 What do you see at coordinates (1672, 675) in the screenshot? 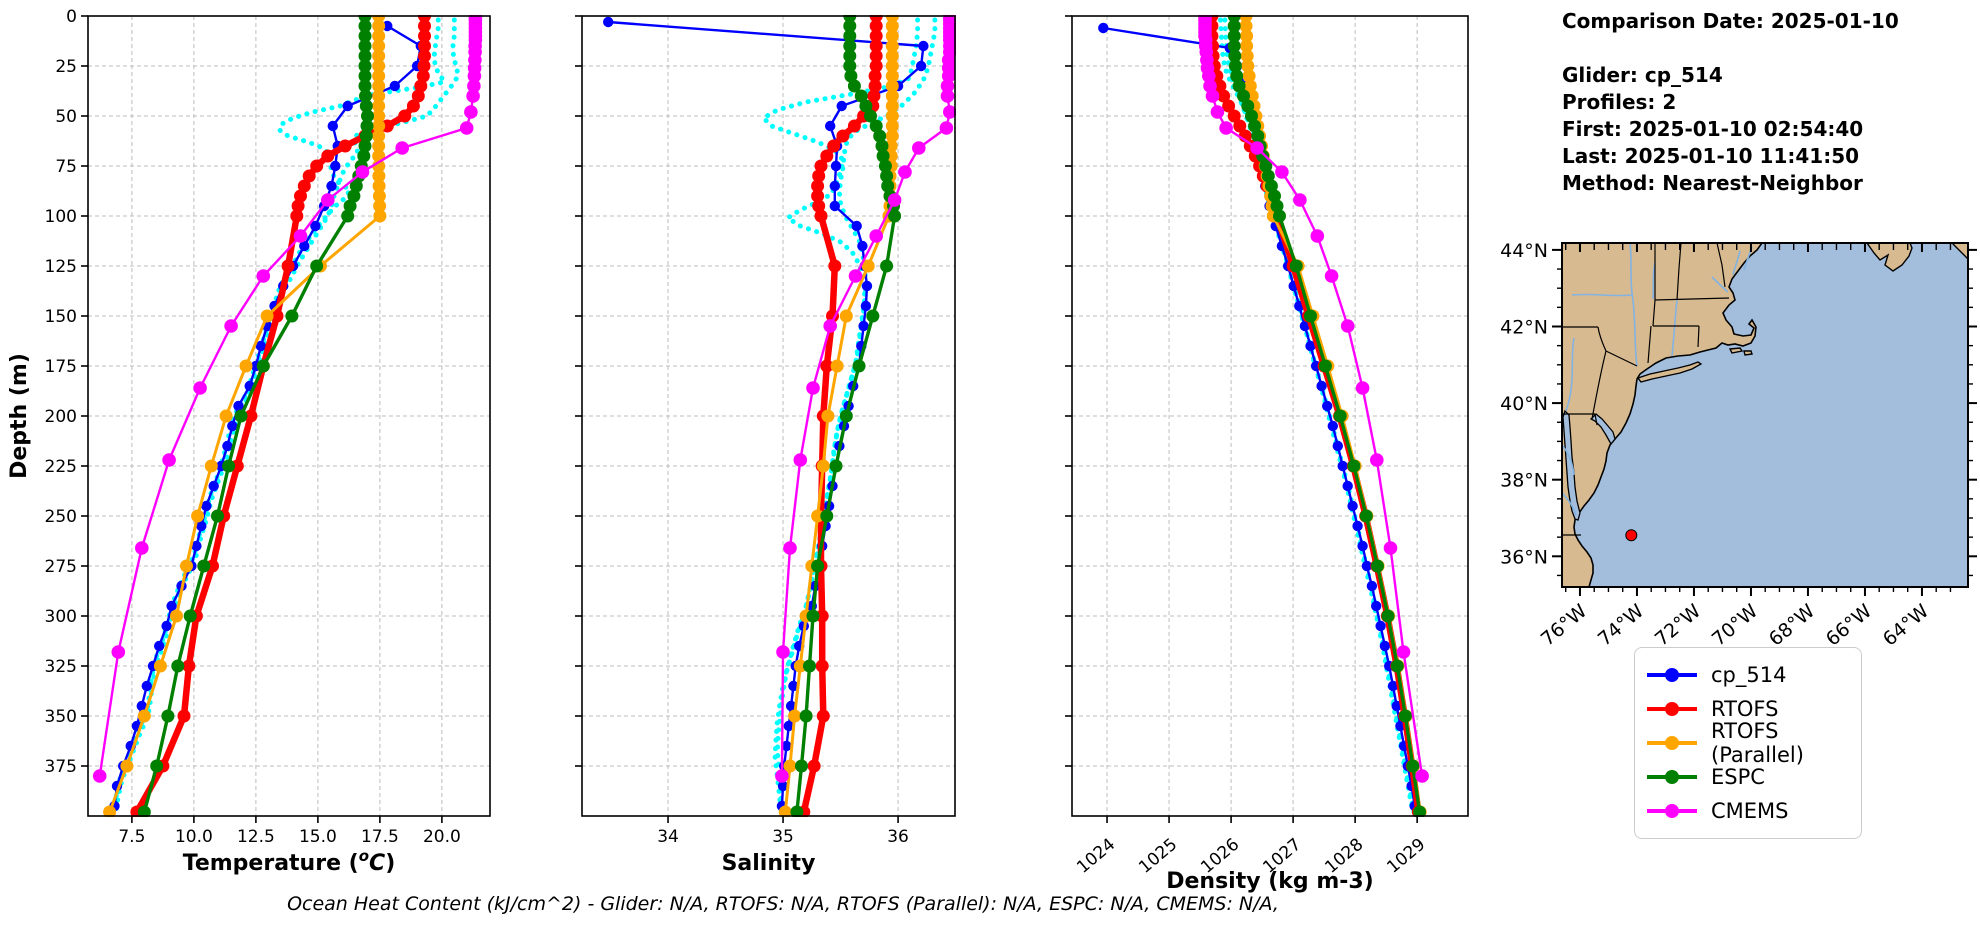
I see `legend-swatch-glider` at bounding box center [1672, 675].